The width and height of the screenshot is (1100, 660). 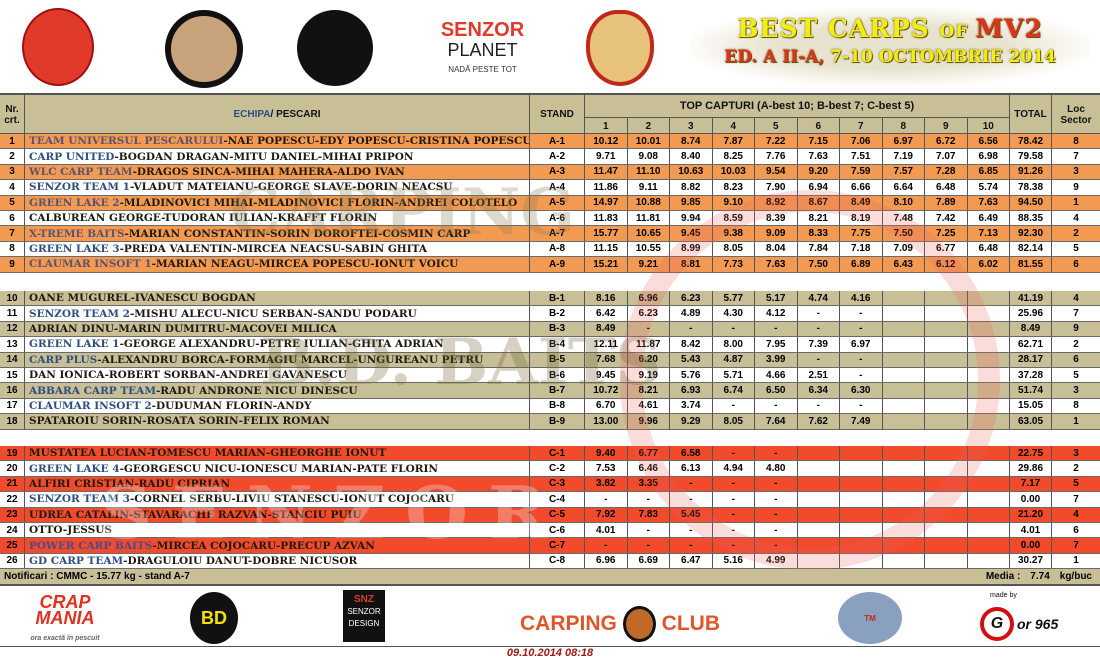 What do you see at coordinates (649, 126) in the screenshot?
I see `header-catch-2: 2` at bounding box center [649, 126].